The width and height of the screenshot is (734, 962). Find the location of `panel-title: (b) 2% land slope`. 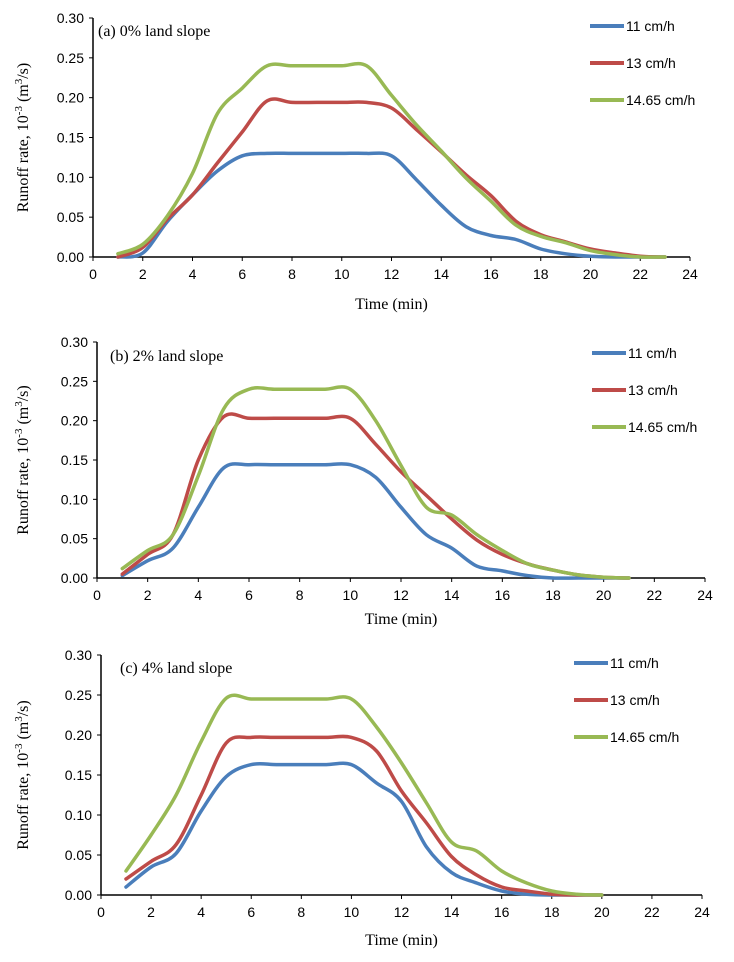

panel-title: (b) 2% land slope is located at coordinates (166, 356).